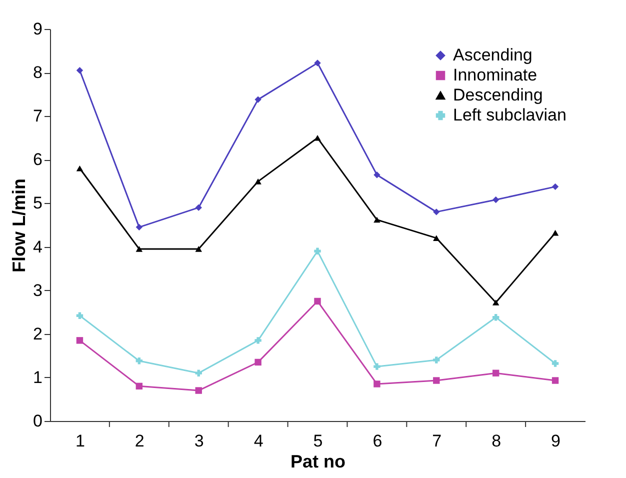 The image size is (626, 478). I want to click on x-axis-title: Pat no, so click(318, 462).